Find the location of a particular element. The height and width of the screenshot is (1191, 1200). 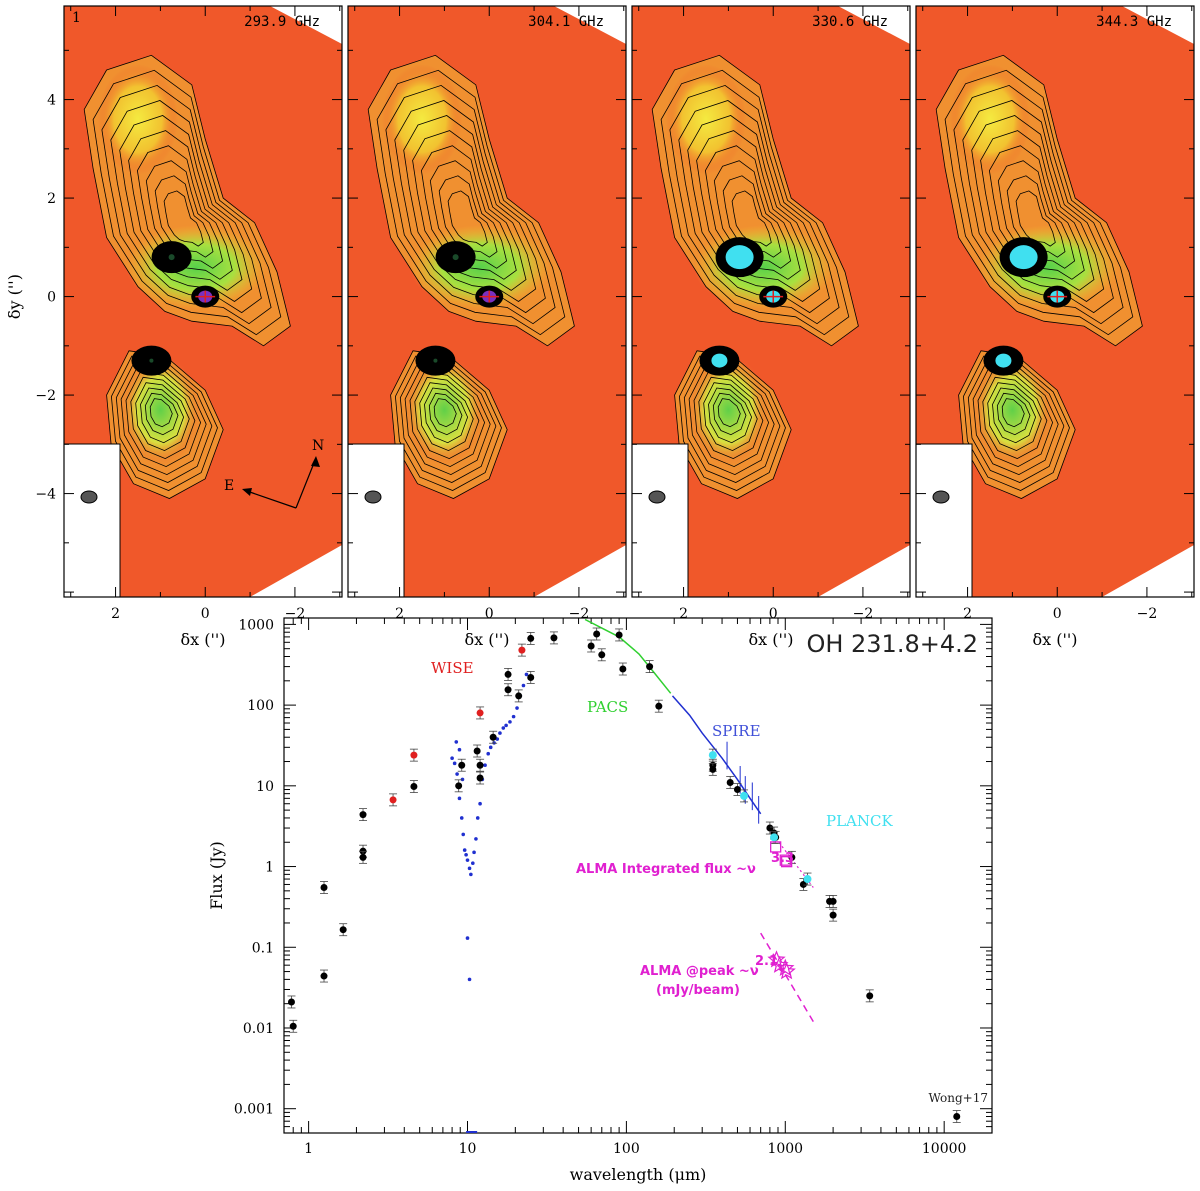

compass-east-arrow is located at coordinates (270, 499).